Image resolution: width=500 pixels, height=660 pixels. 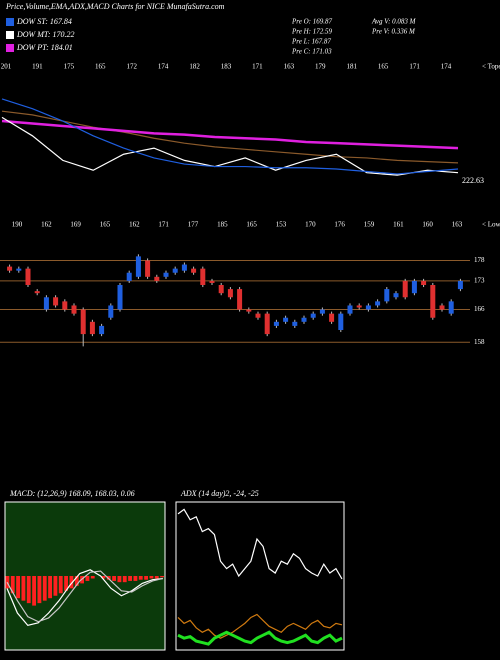 I want to click on y-tick-label: 158, so click(x=479, y=342).